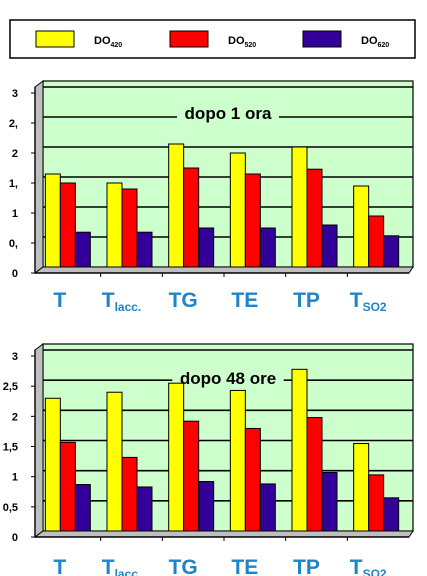 Image resolution: width=427 pixels, height=576 pixels. What do you see at coordinates (242, 42) in the screenshot?
I see `legend-label-1: DO520` at bounding box center [242, 42].